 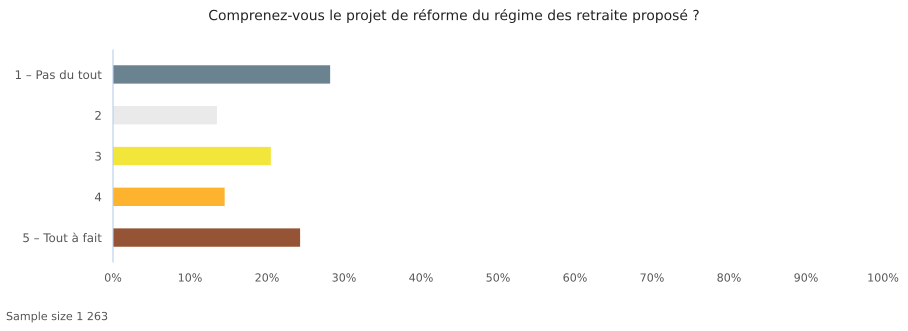 What do you see at coordinates (59, 75) in the screenshot?
I see `y-tick-label: 1 – Pas du tout` at bounding box center [59, 75].